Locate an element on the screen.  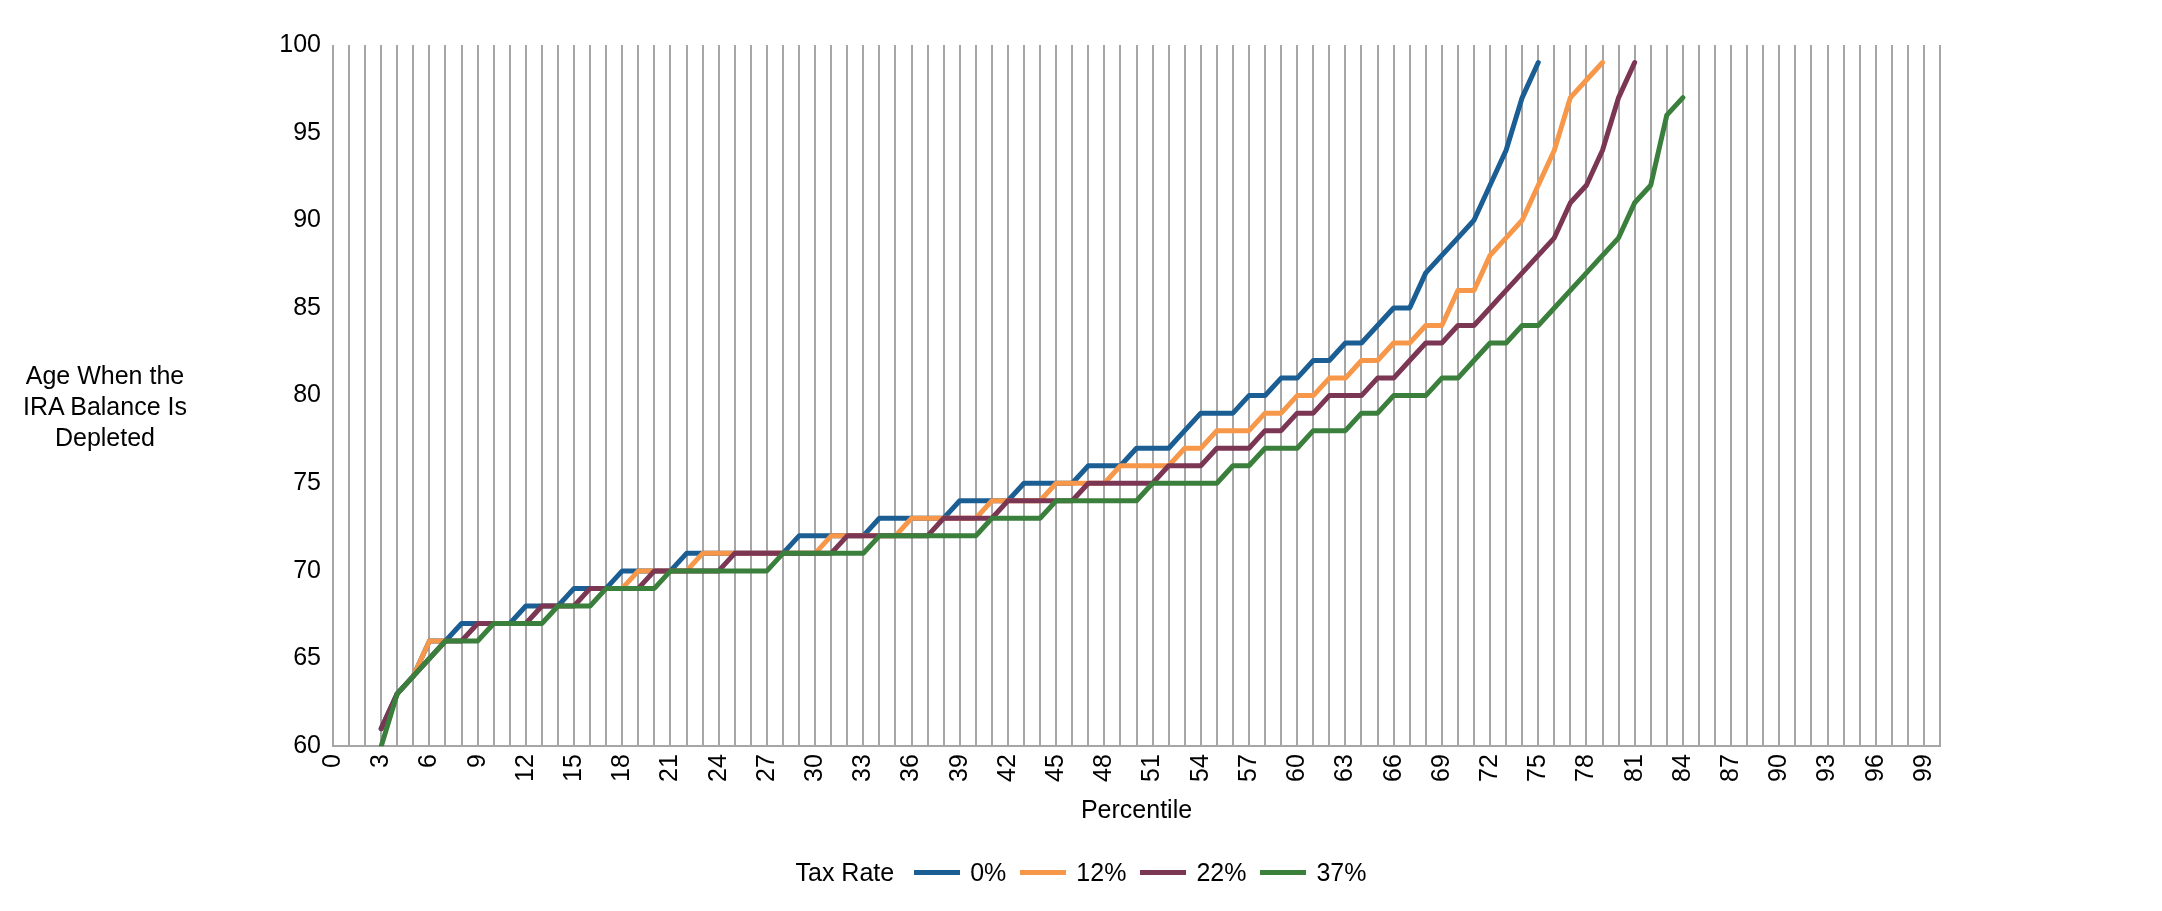
x-tick-label: 36 is located at coordinates (909, 768).